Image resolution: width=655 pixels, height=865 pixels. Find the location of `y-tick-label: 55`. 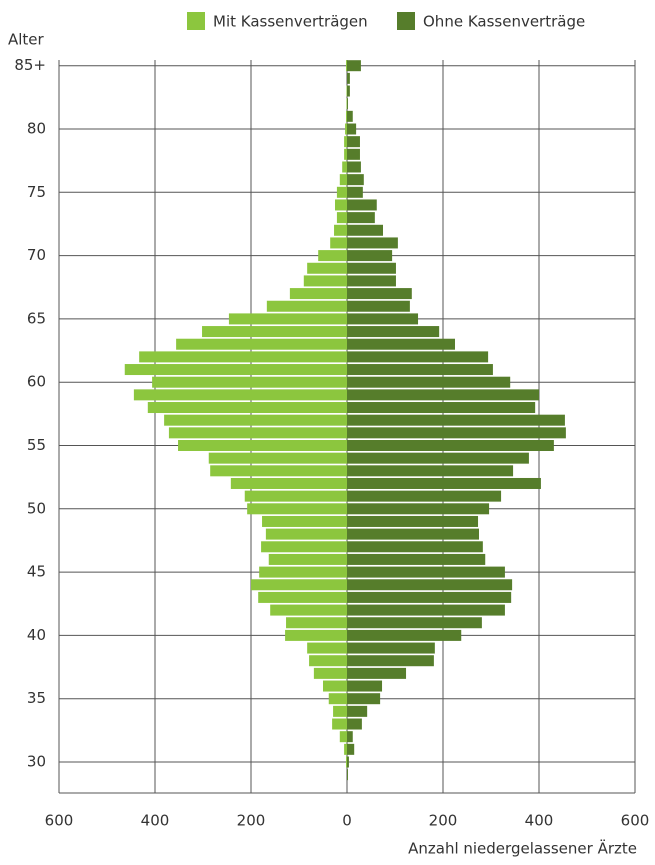

y-tick-label: 55 is located at coordinates (36, 445).